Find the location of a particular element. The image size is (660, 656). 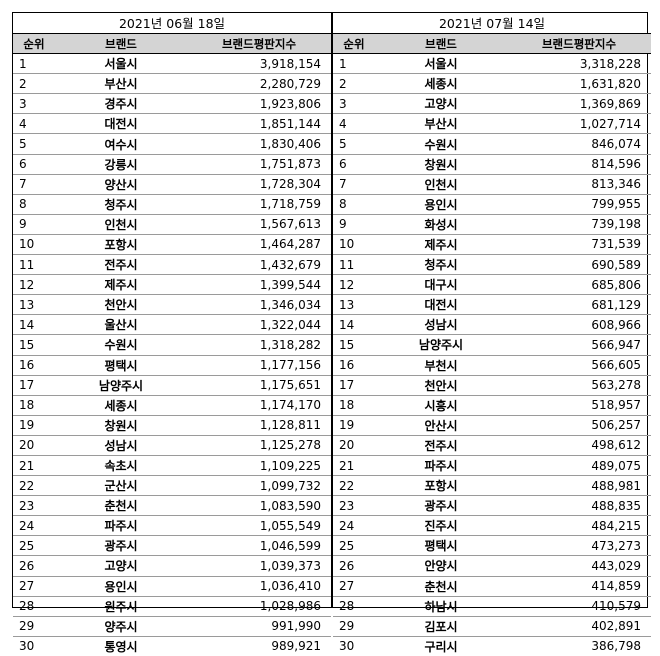

index-cell: 1,432,679 is located at coordinates (259, 265).